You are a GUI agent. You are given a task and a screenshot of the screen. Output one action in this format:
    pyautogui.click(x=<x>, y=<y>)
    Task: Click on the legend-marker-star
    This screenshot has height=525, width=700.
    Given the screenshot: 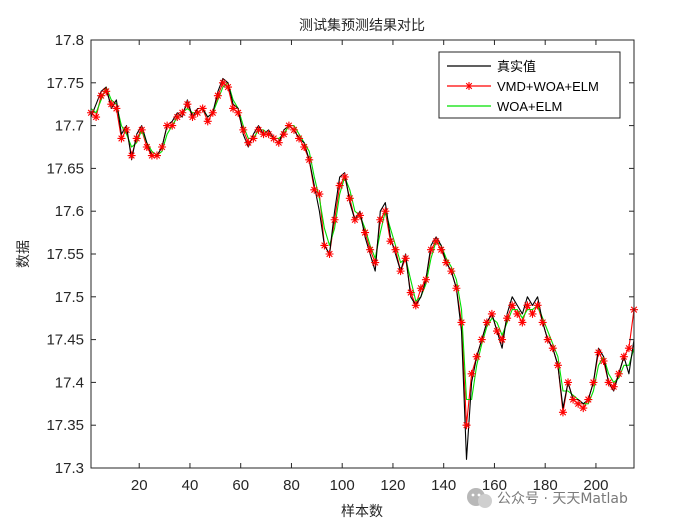 What is the action you would take?
    pyautogui.click(x=469, y=86)
    